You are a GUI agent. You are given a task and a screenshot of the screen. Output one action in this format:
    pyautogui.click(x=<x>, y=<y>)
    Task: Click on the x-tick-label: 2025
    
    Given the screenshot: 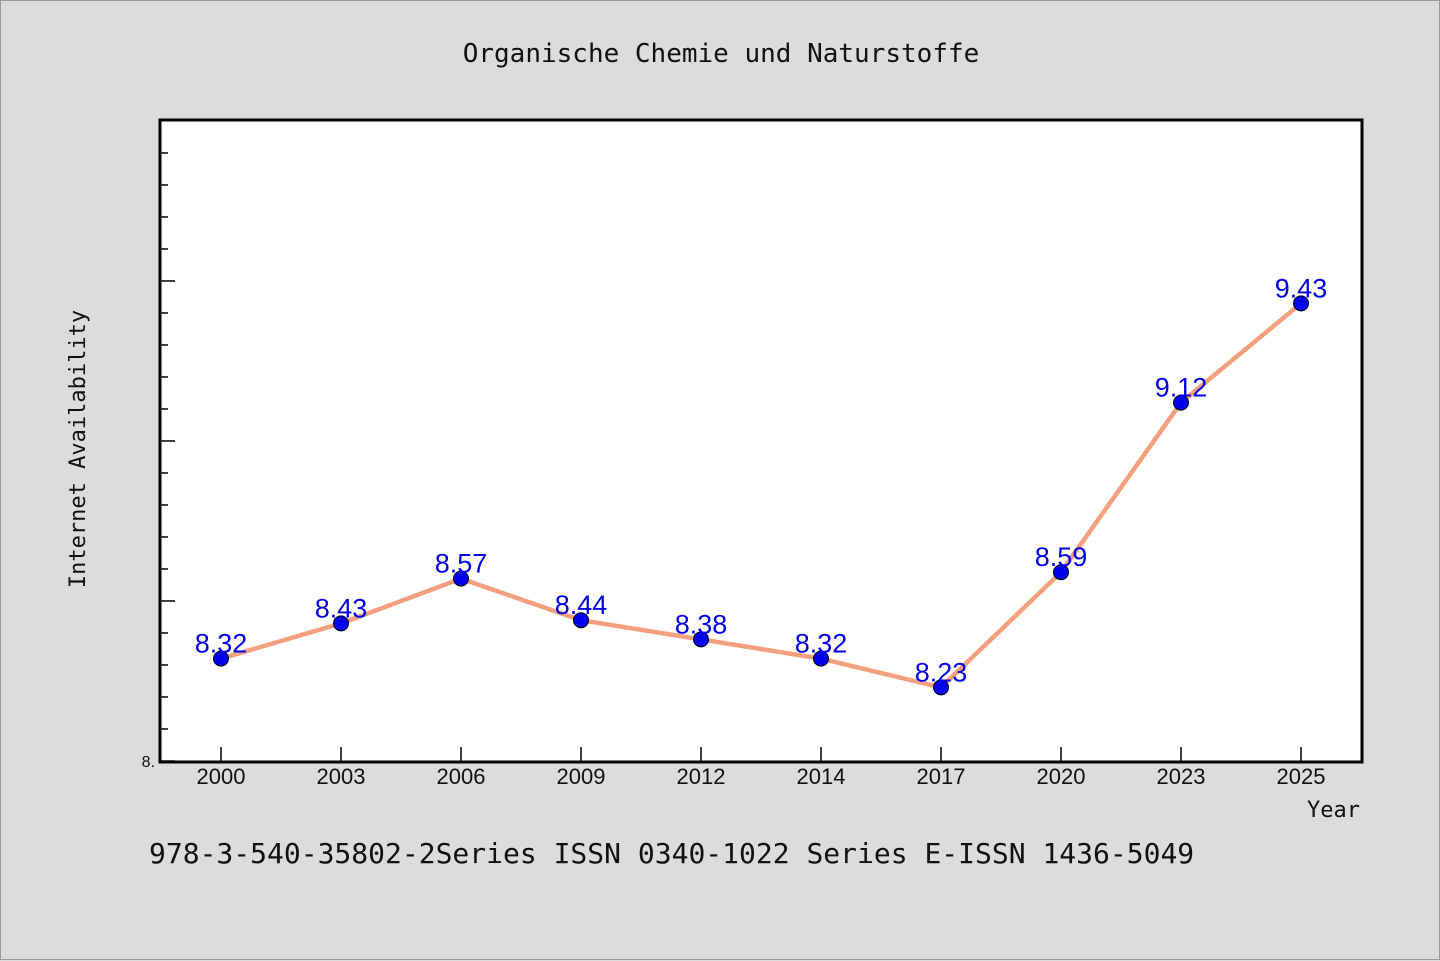 What is the action you would take?
    pyautogui.click(x=1301, y=776)
    